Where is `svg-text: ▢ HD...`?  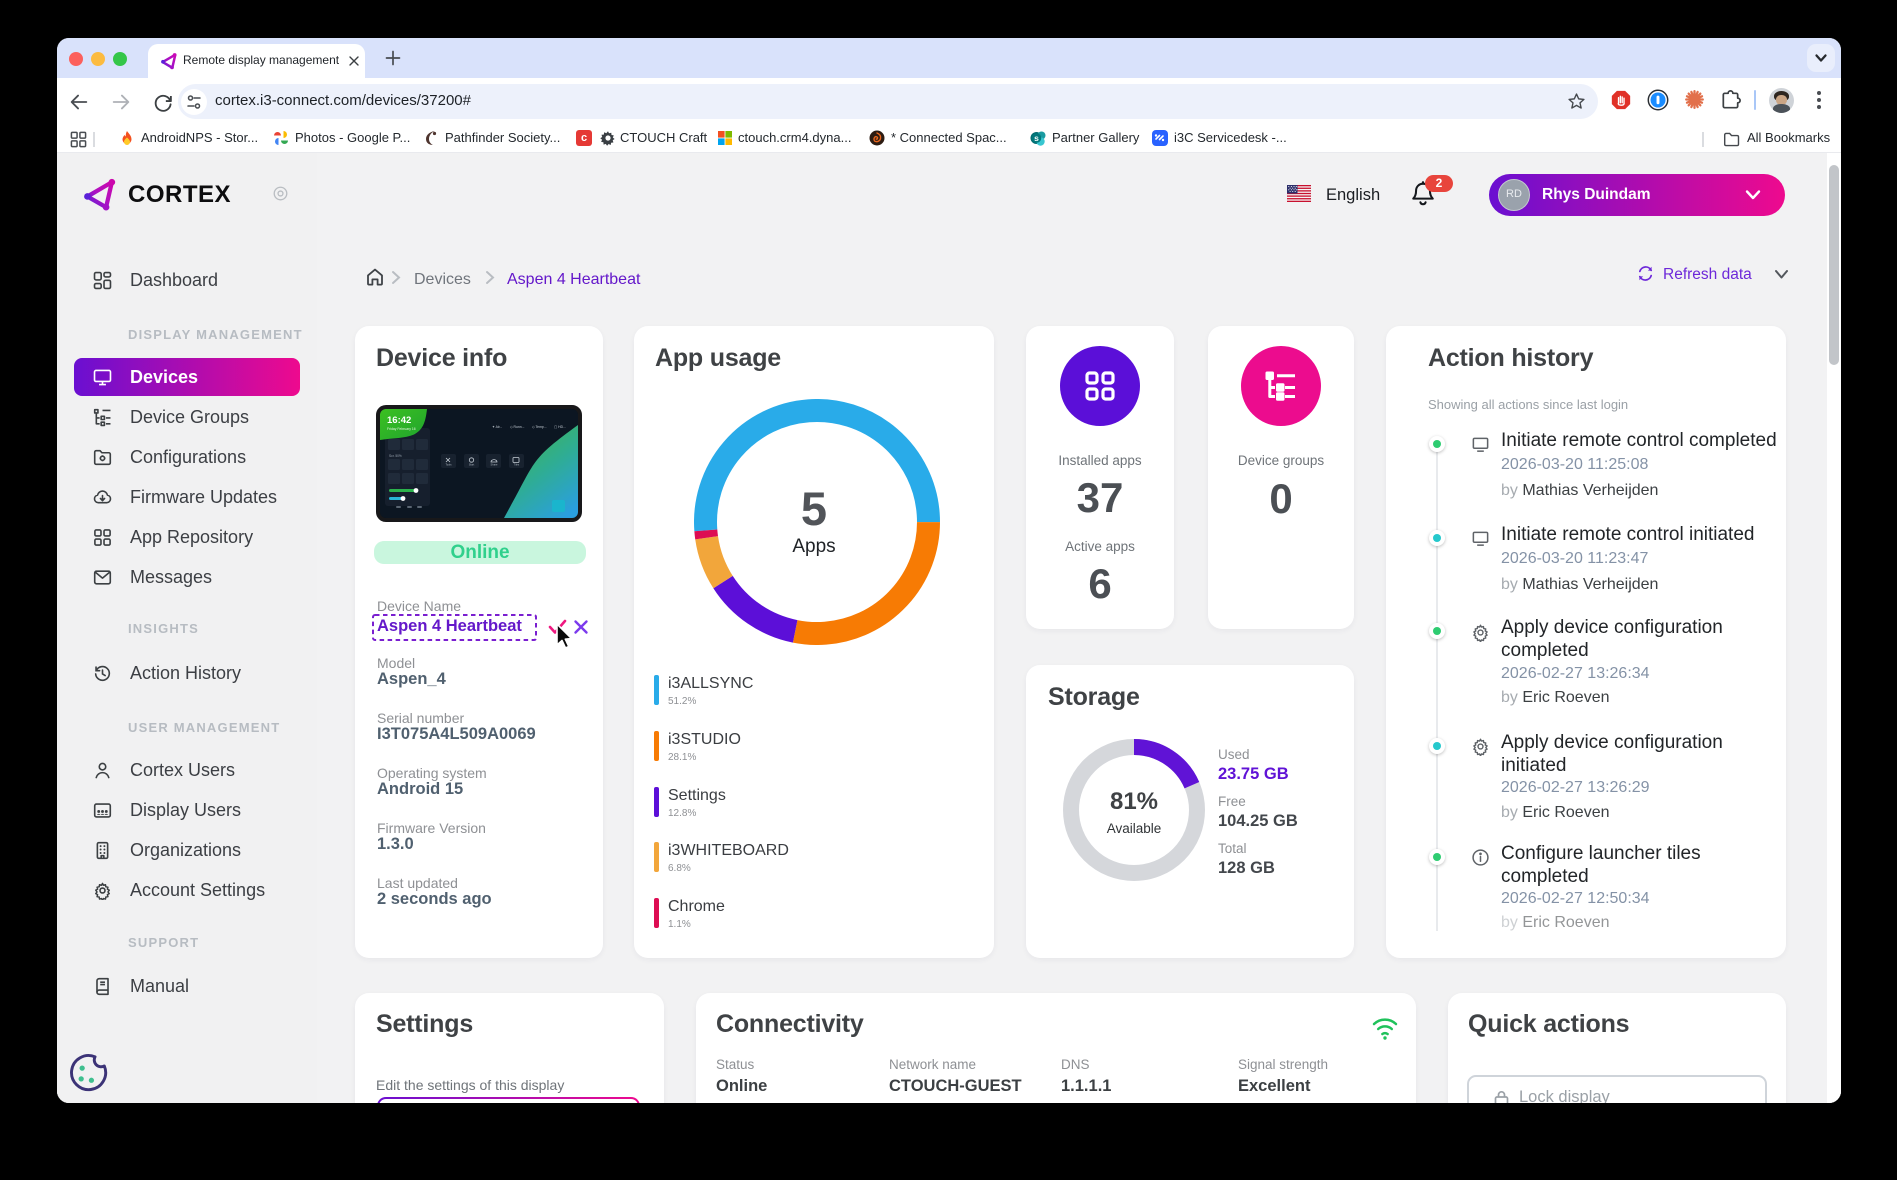
svg-text: ▢ HD... is located at coordinates (560, 427).